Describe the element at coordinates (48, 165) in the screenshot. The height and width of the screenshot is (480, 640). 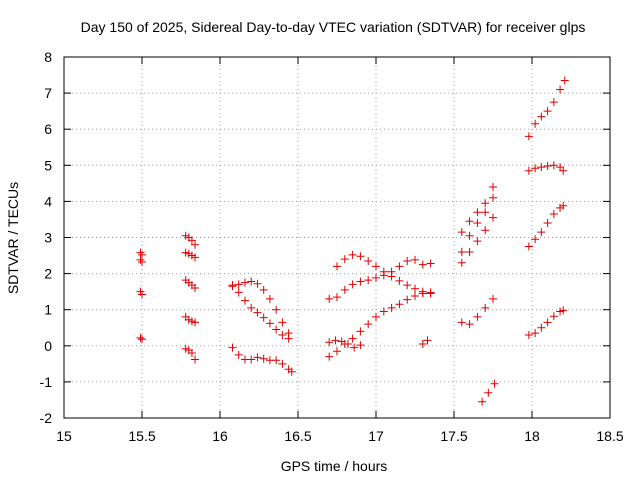
I see `y-tick-label: 5` at that location.